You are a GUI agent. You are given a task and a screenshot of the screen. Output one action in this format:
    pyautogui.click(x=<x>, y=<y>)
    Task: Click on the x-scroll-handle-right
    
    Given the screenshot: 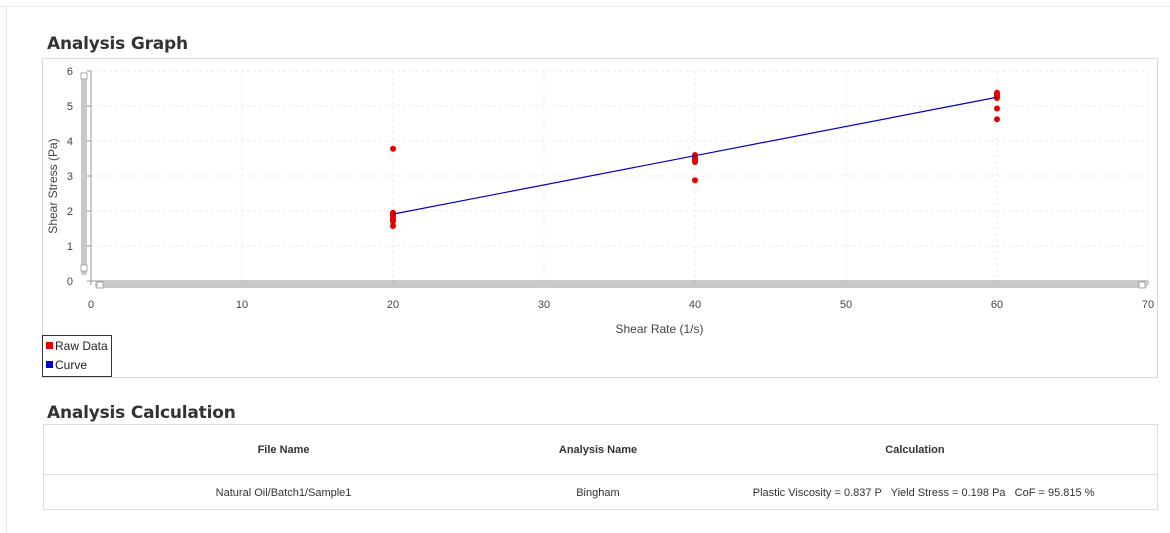 What is the action you would take?
    pyautogui.click(x=1142, y=285)
    